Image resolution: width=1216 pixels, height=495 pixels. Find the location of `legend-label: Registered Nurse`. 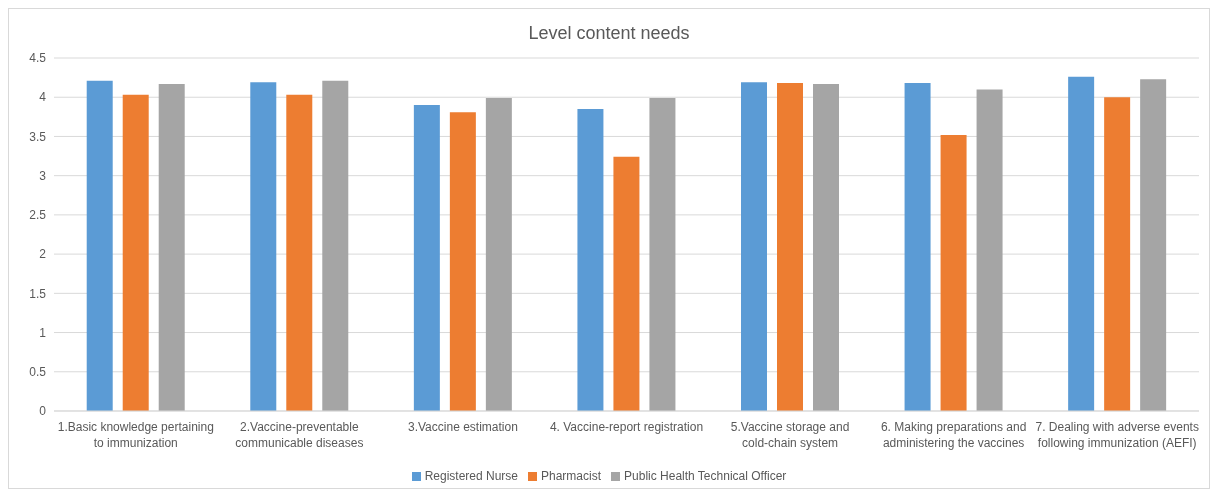

legend-label: Registered Nurse is located at coordinates (471, 476).